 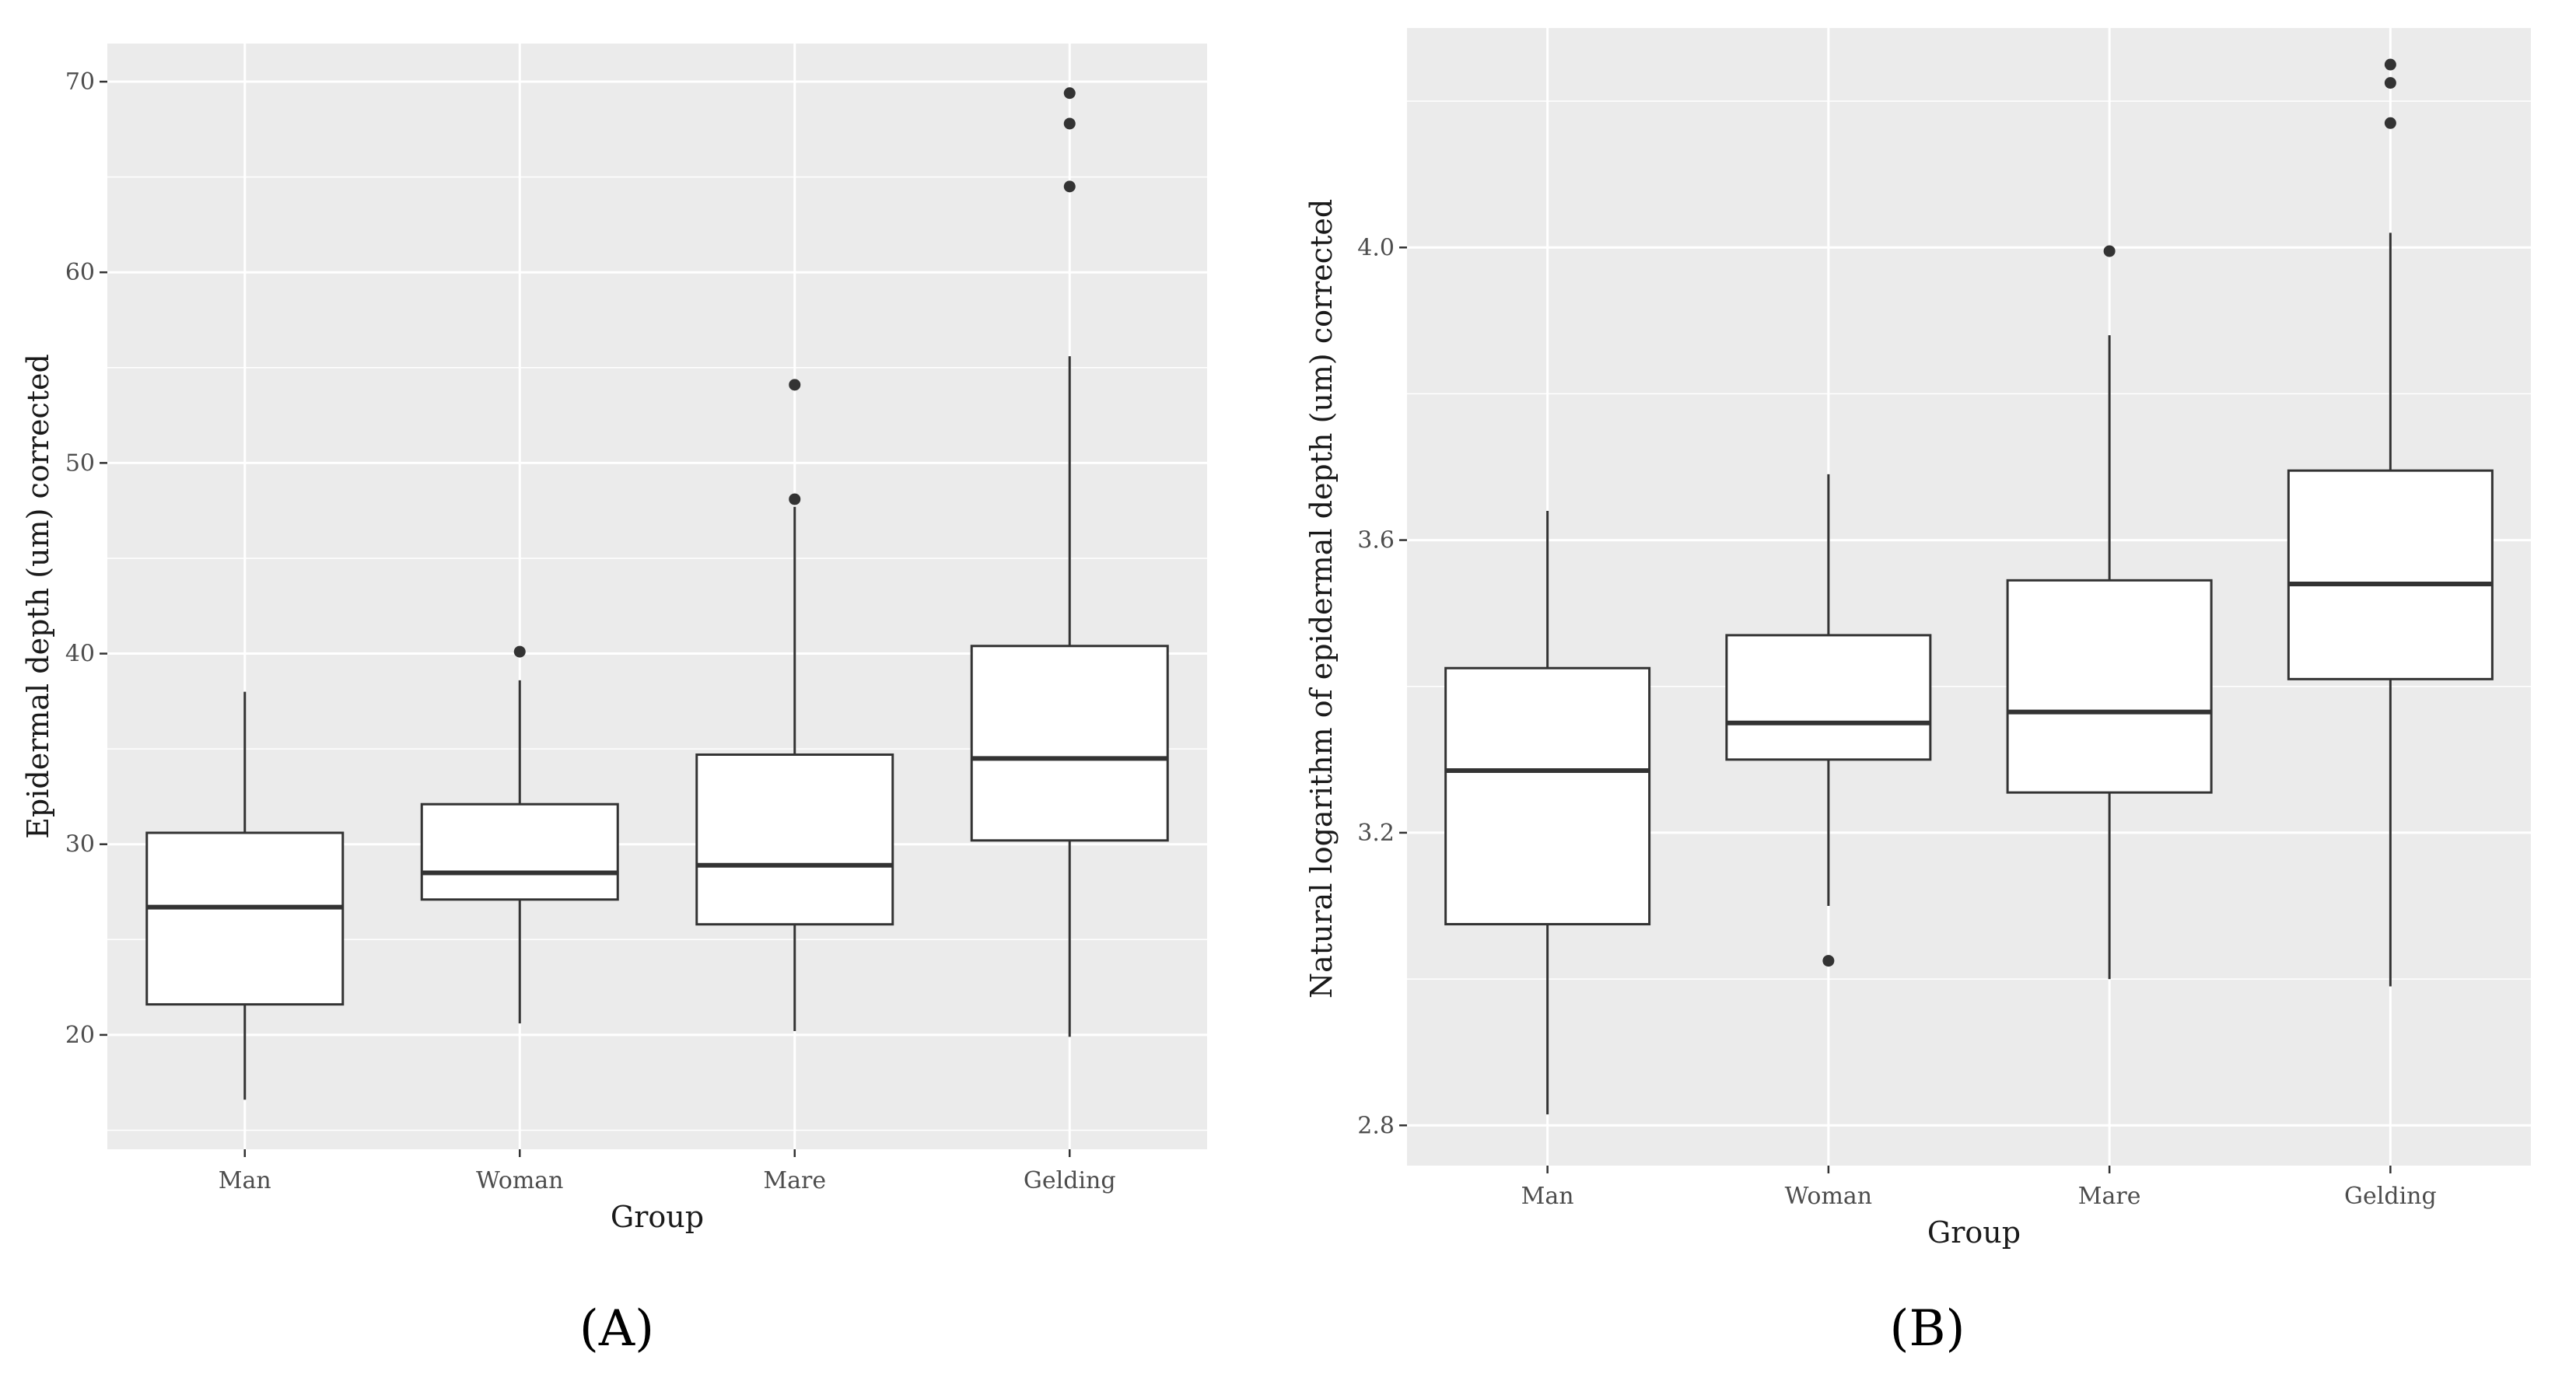 I want to click on y-tick-label: 20, so click(x=80, y=1035).